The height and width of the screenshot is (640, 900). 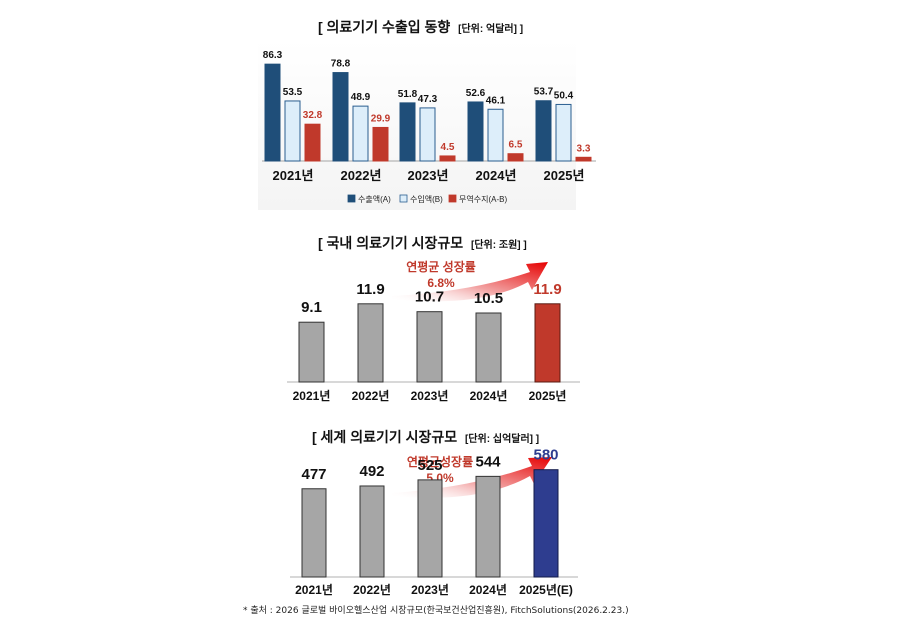 I want to click on data-label: 10.7, so click(x=429, y=297).